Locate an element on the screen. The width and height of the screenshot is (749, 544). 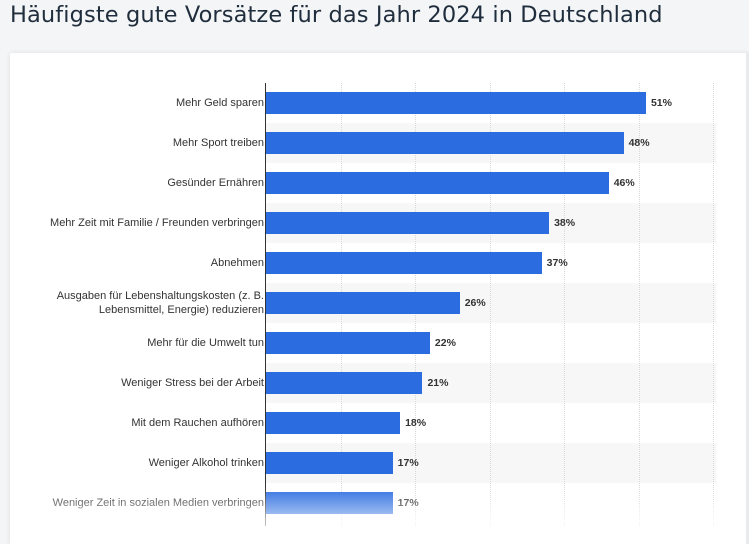
value-label: 26% is located at coordinates (475, 303).